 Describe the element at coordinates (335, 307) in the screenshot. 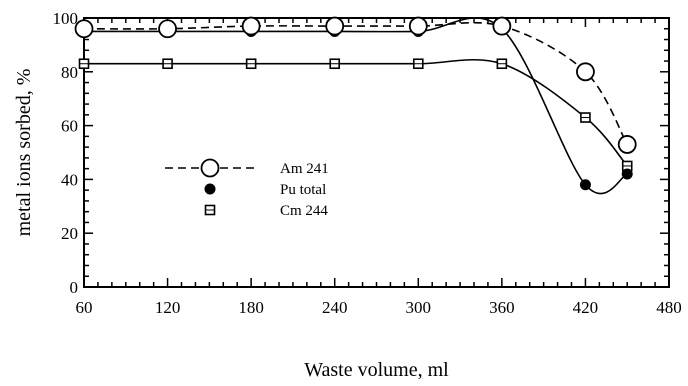

I see `x-tick-label: 240` at that location.